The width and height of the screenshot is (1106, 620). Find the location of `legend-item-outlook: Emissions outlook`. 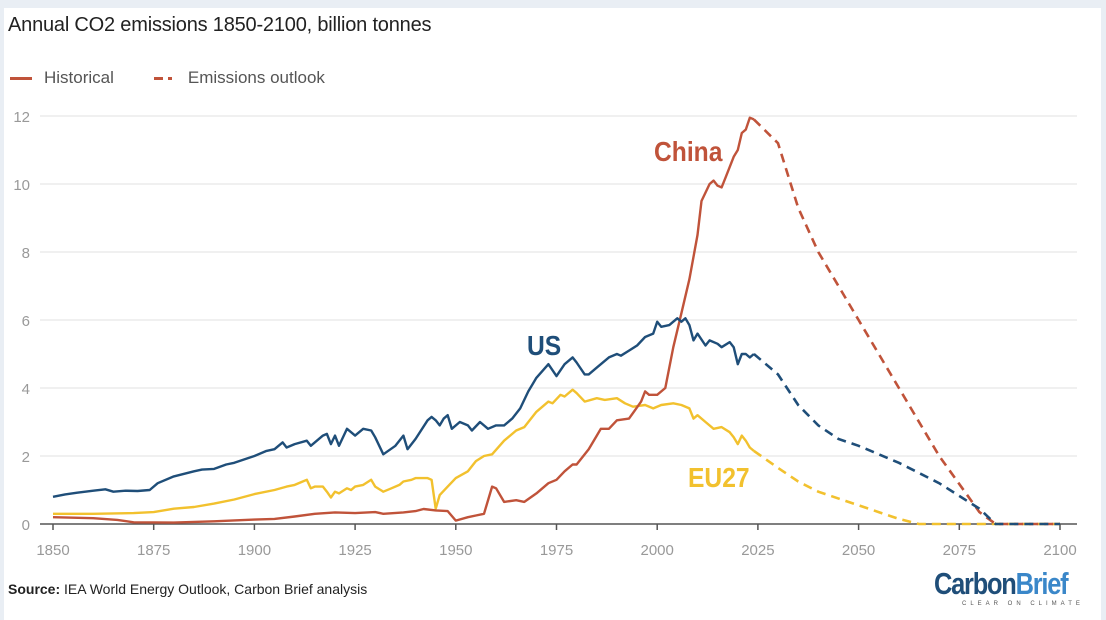

legend-item-outlook: Emissions outlook is located at coordinates (239, 78).